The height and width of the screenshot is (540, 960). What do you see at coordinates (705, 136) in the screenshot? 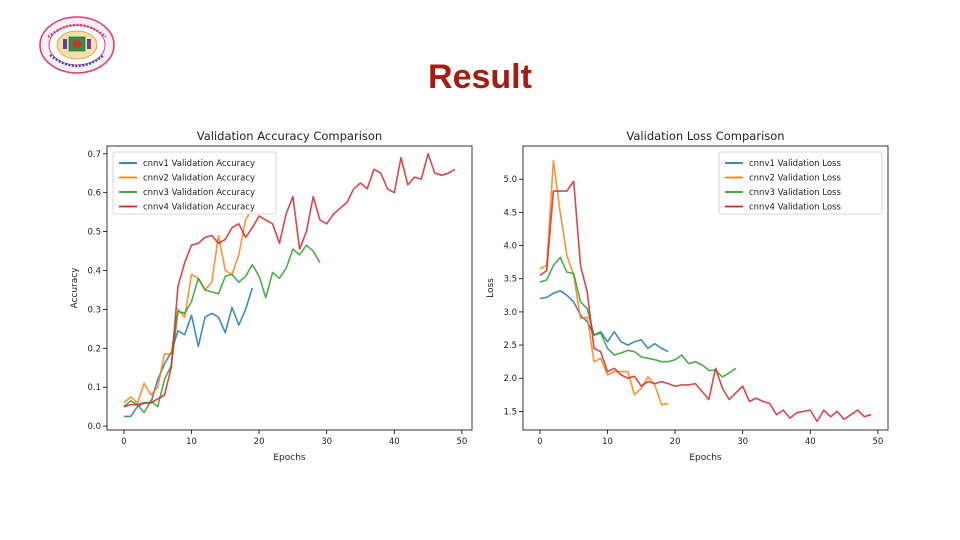
I see `chart-title: Validation Loss Comparison` at bounding box center [705, 136].